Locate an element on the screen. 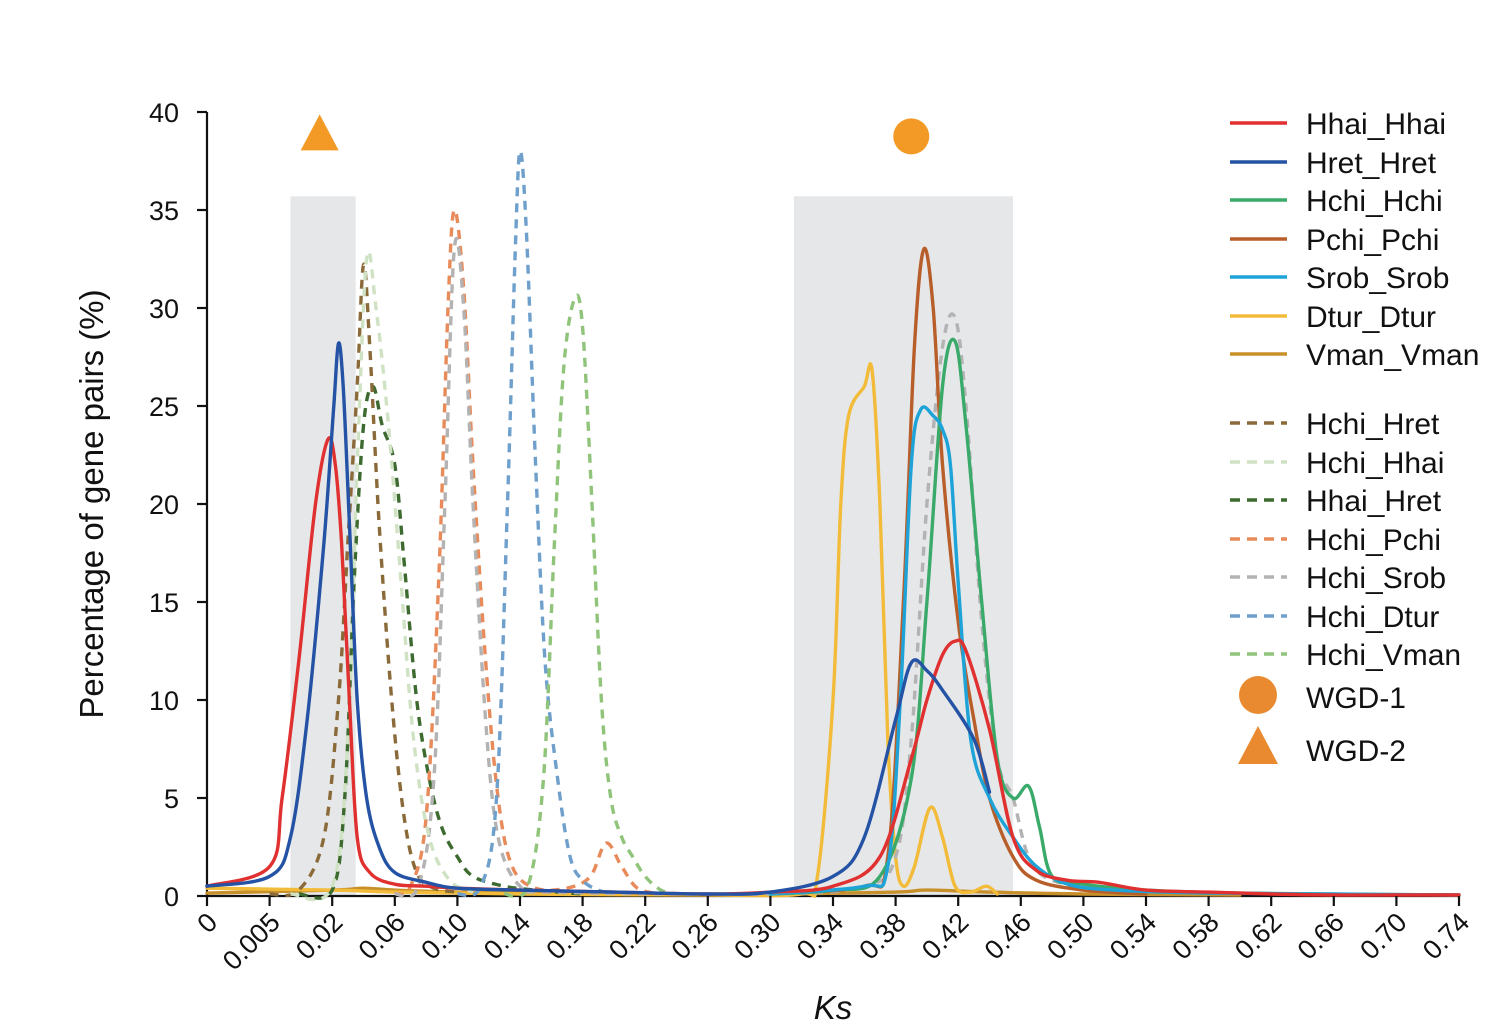 The width and height of the screenshot is (1499, 1031). legend-label: Hchi_Hhai is located at coordinates (1375, 463).